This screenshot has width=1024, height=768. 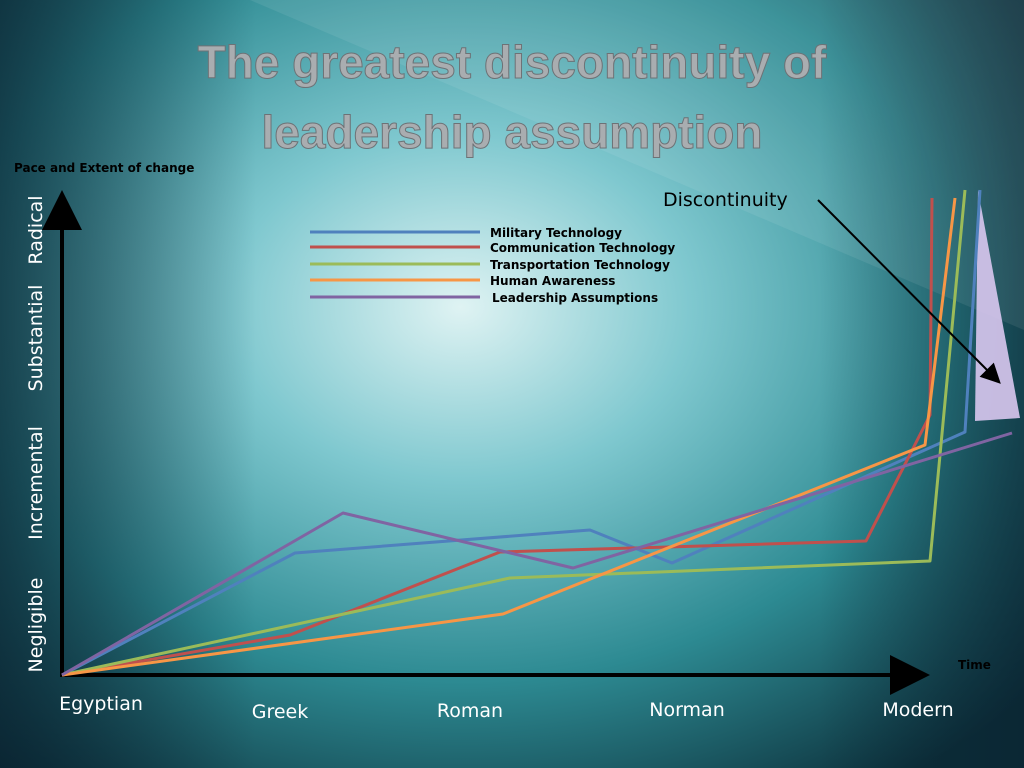 I want to click on legend-label: Military Technology, so click(x=556, y=233).